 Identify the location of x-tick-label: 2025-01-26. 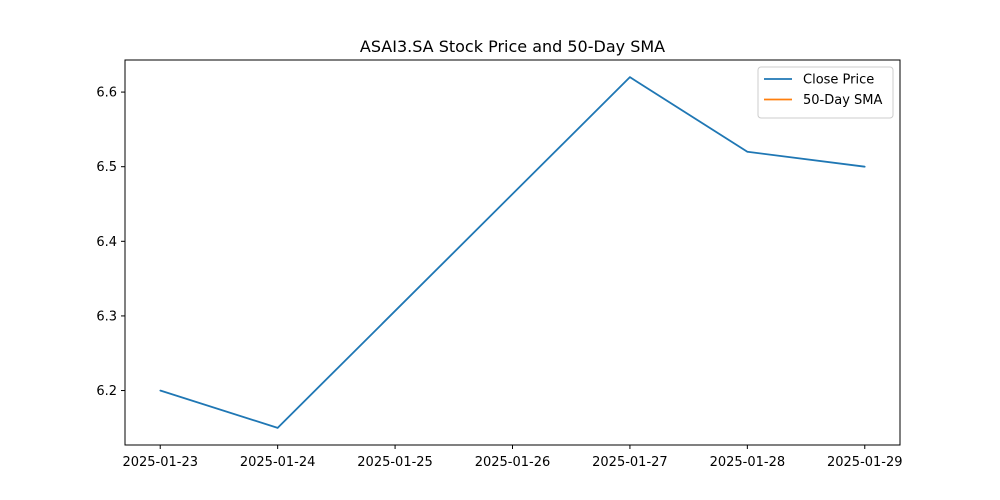
(513, 462).